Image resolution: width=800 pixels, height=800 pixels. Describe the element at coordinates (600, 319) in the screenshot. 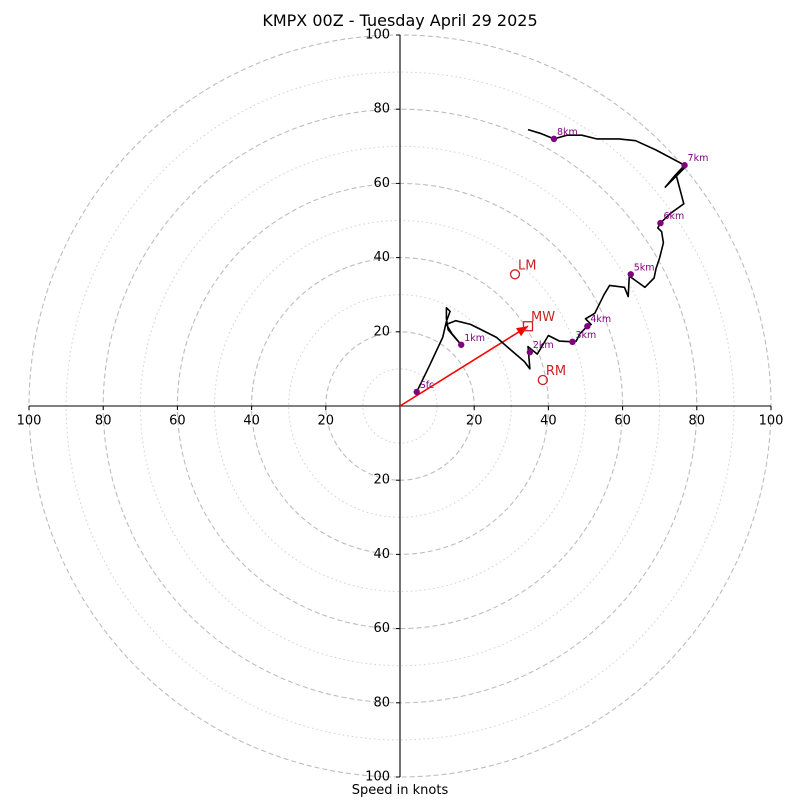

I see `height-marker-label: 4km` at that location.